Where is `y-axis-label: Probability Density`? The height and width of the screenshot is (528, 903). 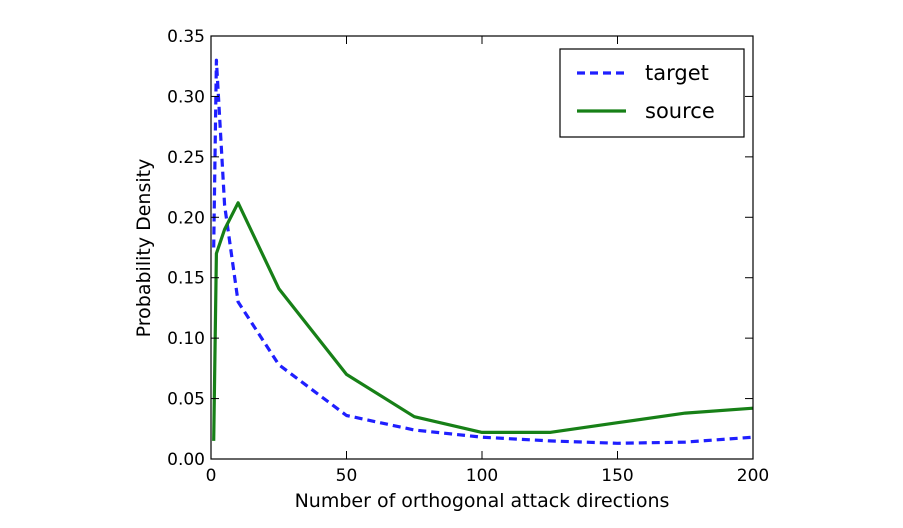 y-axis-label: Probability Density is located at coordinates (144, 248).